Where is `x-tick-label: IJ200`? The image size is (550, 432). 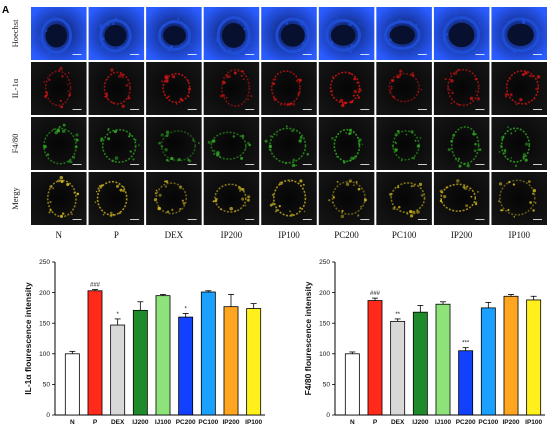 x-tick-label: IJ200 is located at coordinates (420, 422).